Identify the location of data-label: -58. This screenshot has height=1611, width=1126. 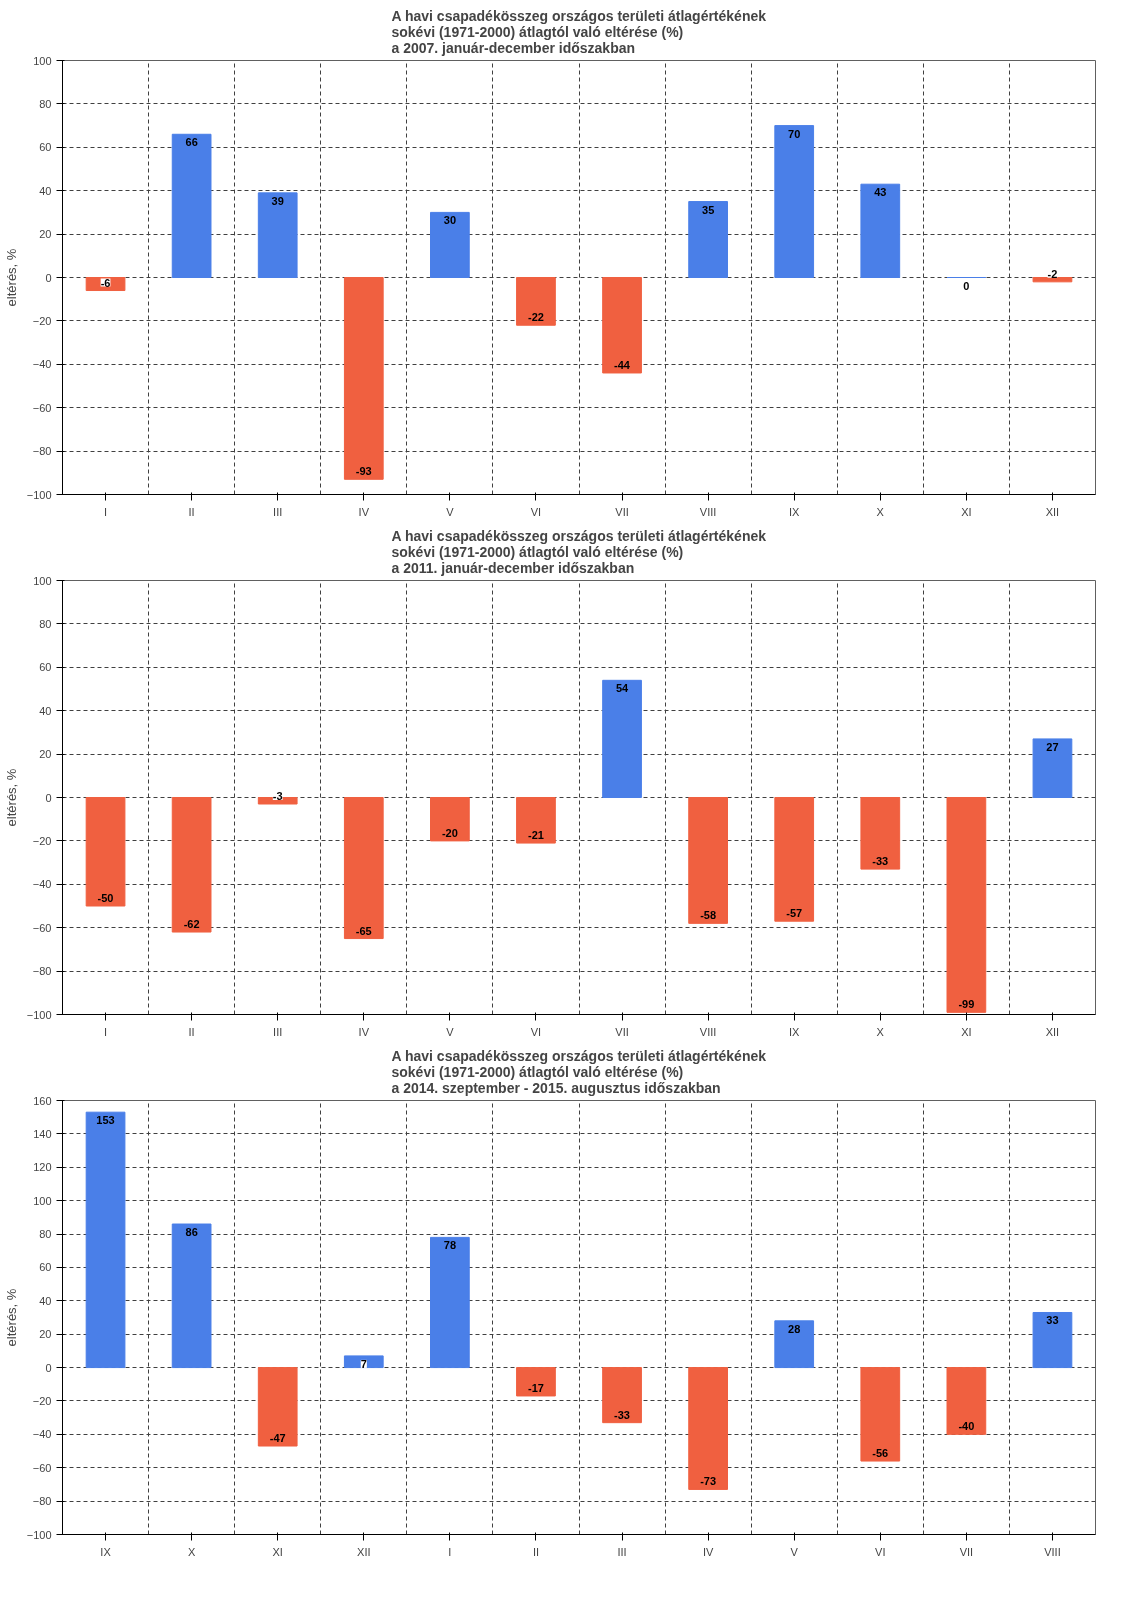
(708, 915).